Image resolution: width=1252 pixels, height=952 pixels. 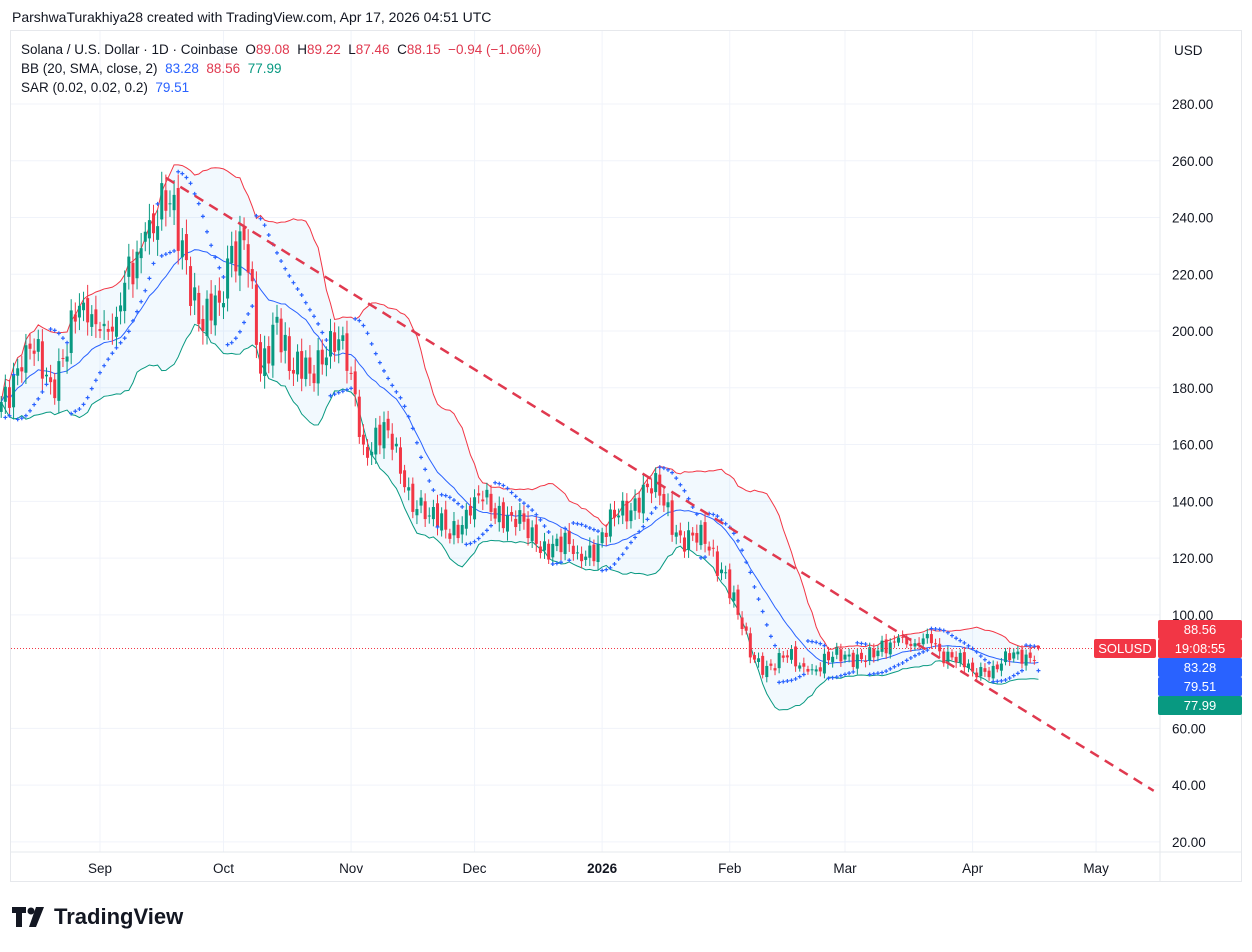 I want to click on symbol-title: Solana / U.S. Dollar · 1D · Coinbase, so click(x=129, y=49).